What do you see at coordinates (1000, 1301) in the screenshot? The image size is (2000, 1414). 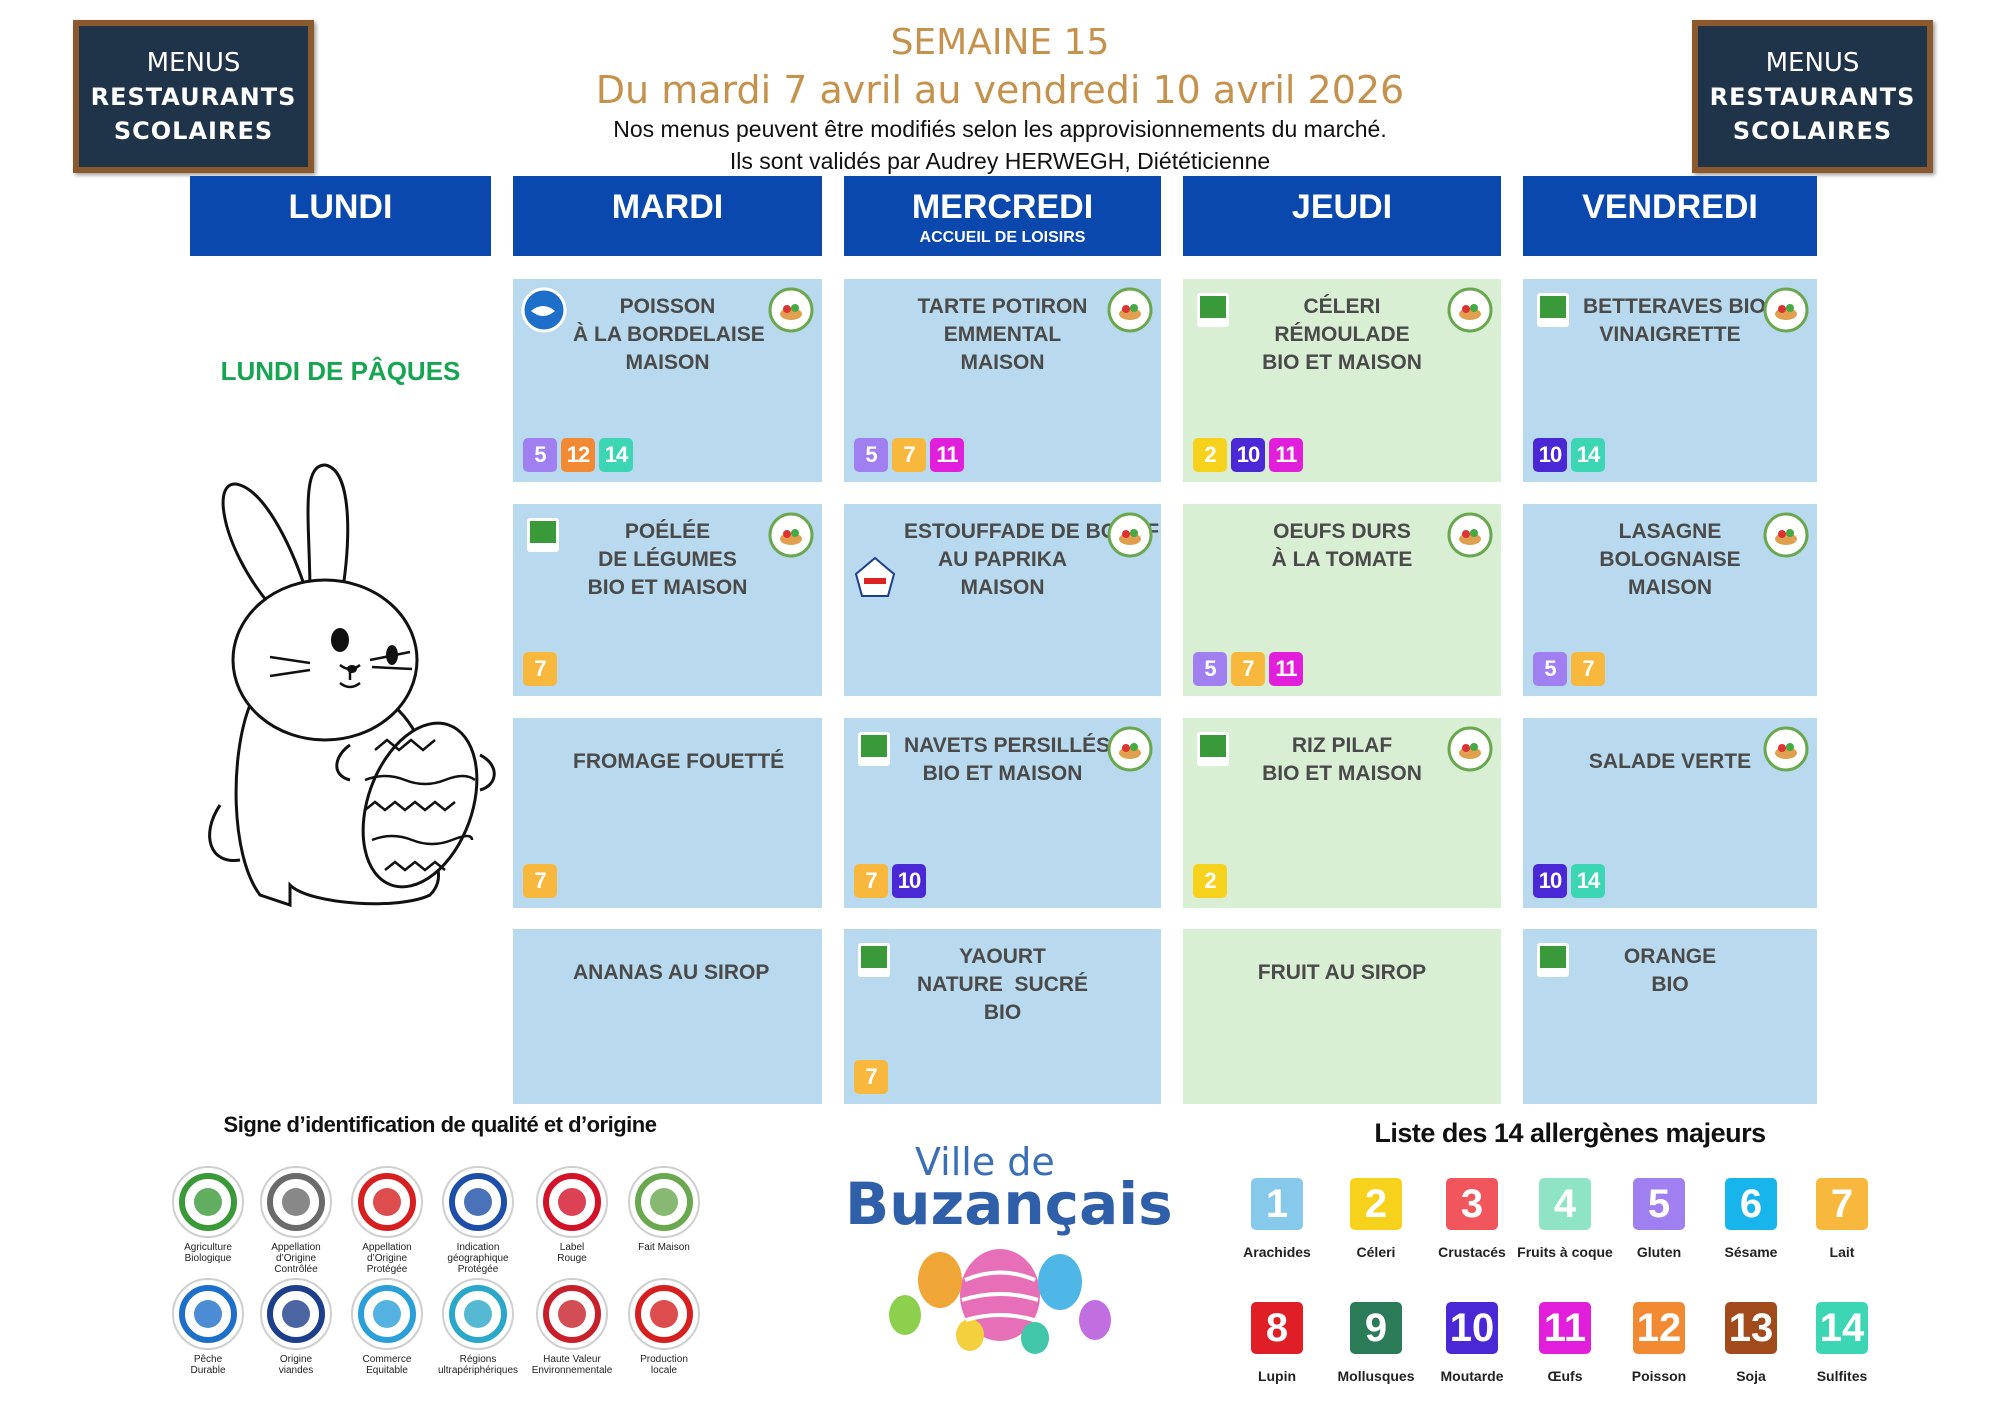 I see `easter-eggs` at bounding box center [1000, 1301].